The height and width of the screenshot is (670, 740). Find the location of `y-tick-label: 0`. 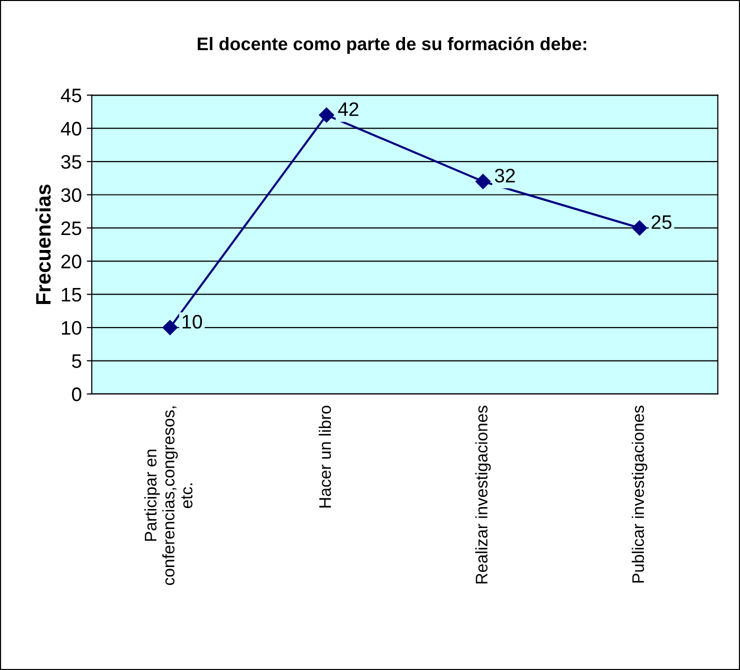

y-tick-label: 0 is located at coordinates (77, 394).